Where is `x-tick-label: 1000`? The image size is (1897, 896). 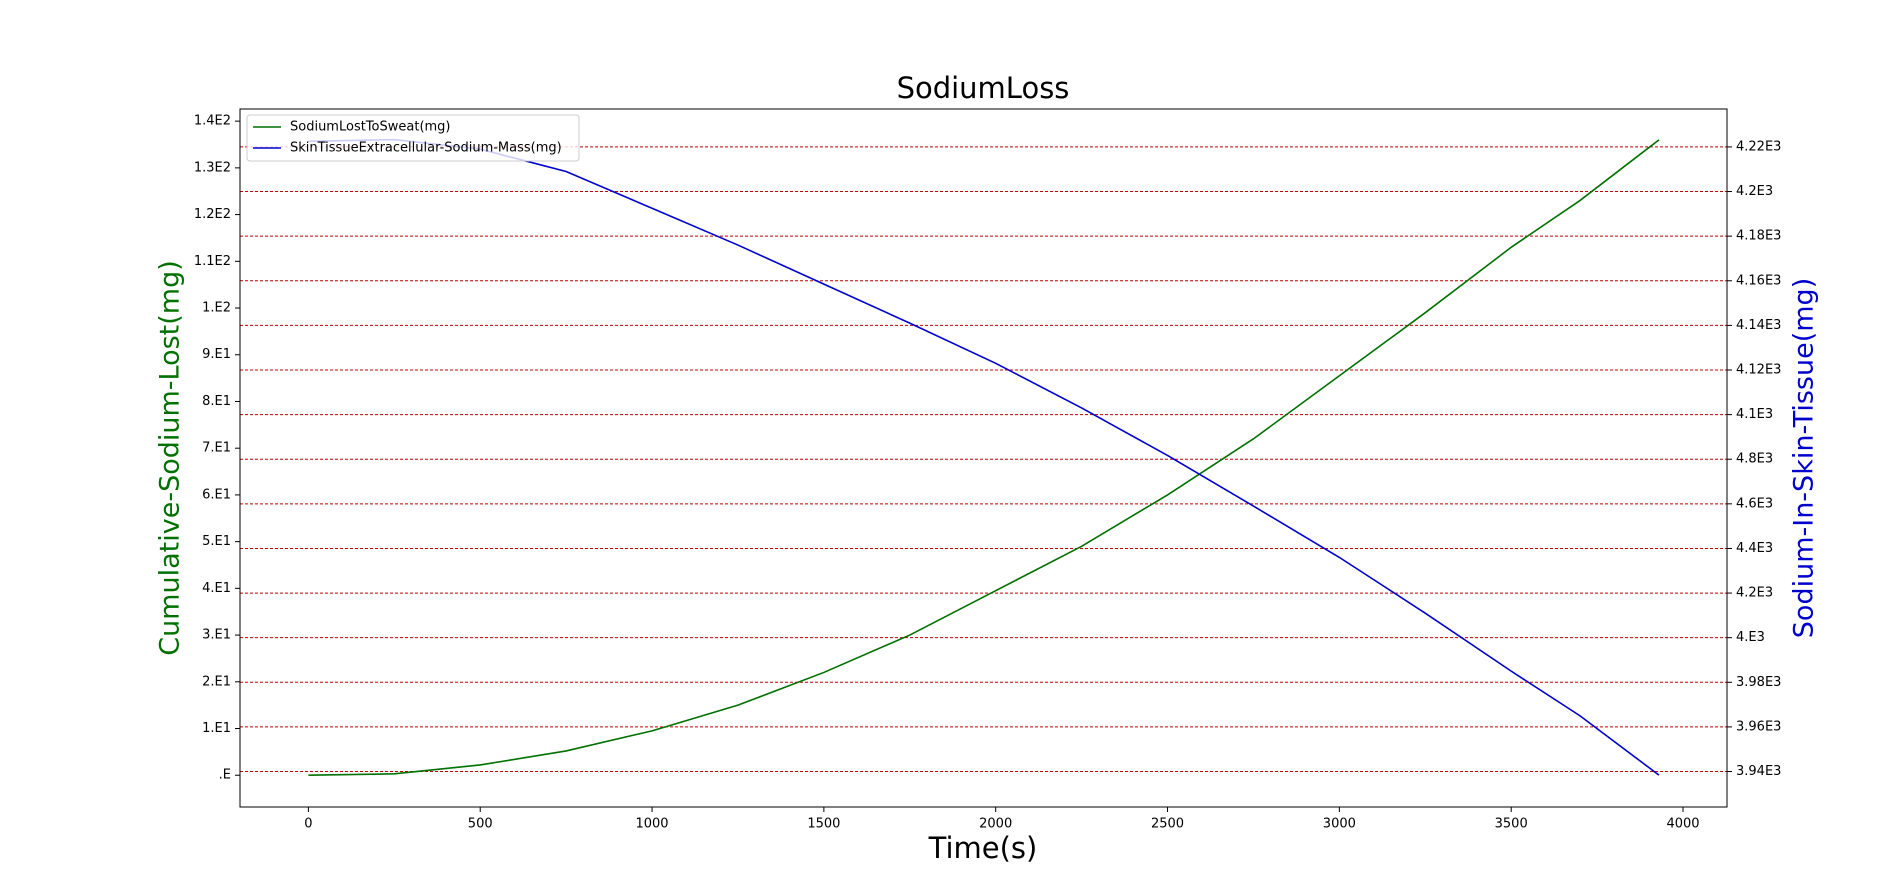
x-tick-label: 1000 is located at coordinates (651, 824).